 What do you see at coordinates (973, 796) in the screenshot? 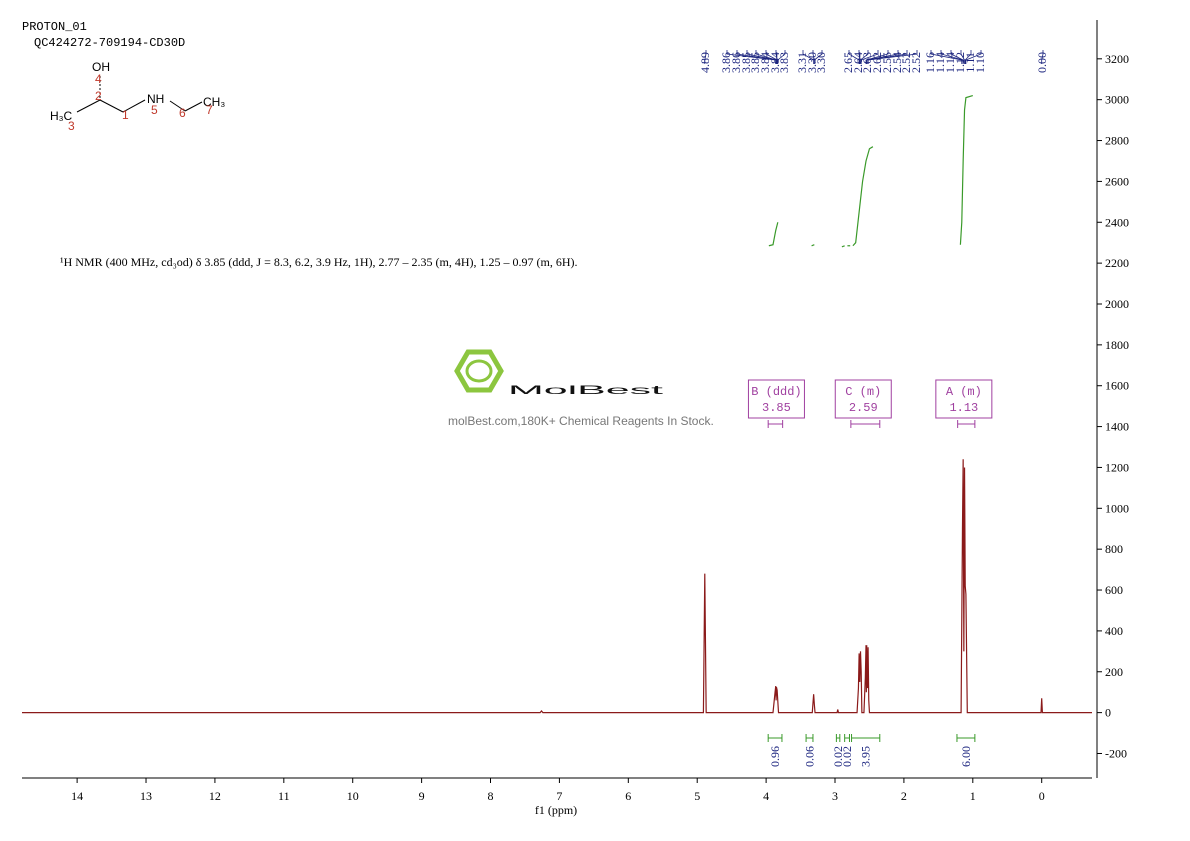
I see `x-tick-label: 1` at bounding box center [973, 796].